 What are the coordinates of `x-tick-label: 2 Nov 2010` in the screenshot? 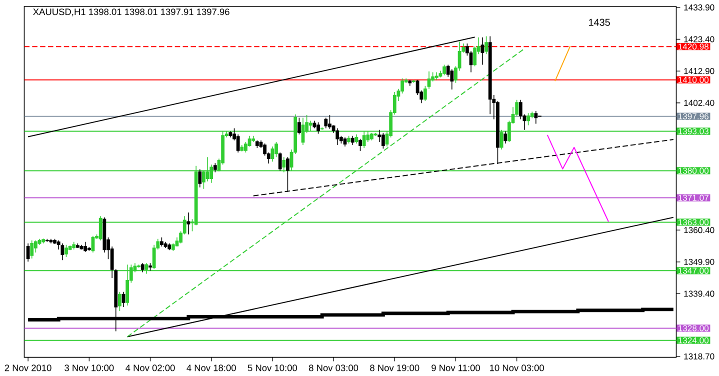 It's located at (28, 368).